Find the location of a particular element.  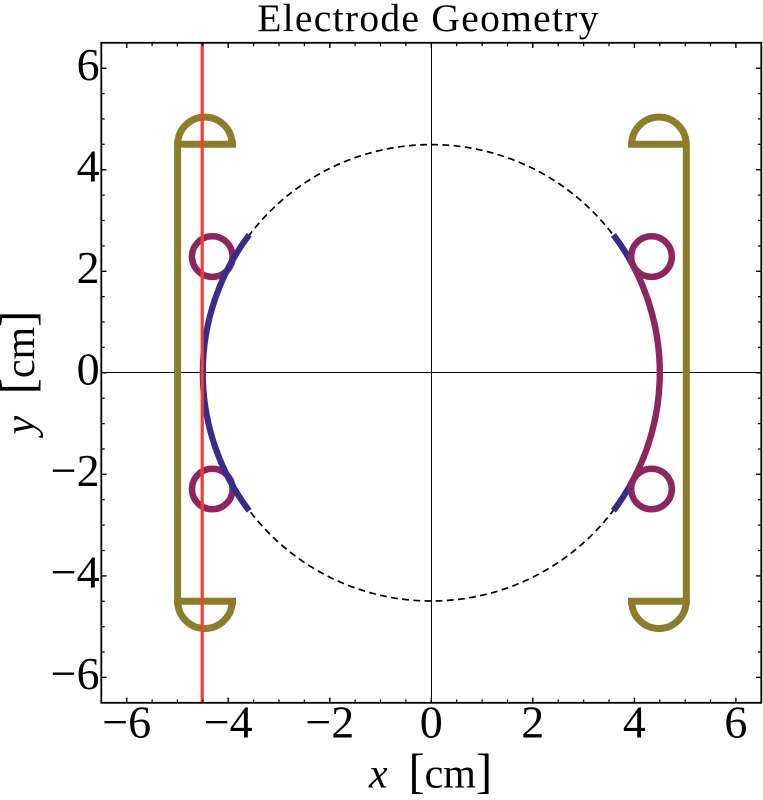

svg-text: x is located at coordinates (378, 774).